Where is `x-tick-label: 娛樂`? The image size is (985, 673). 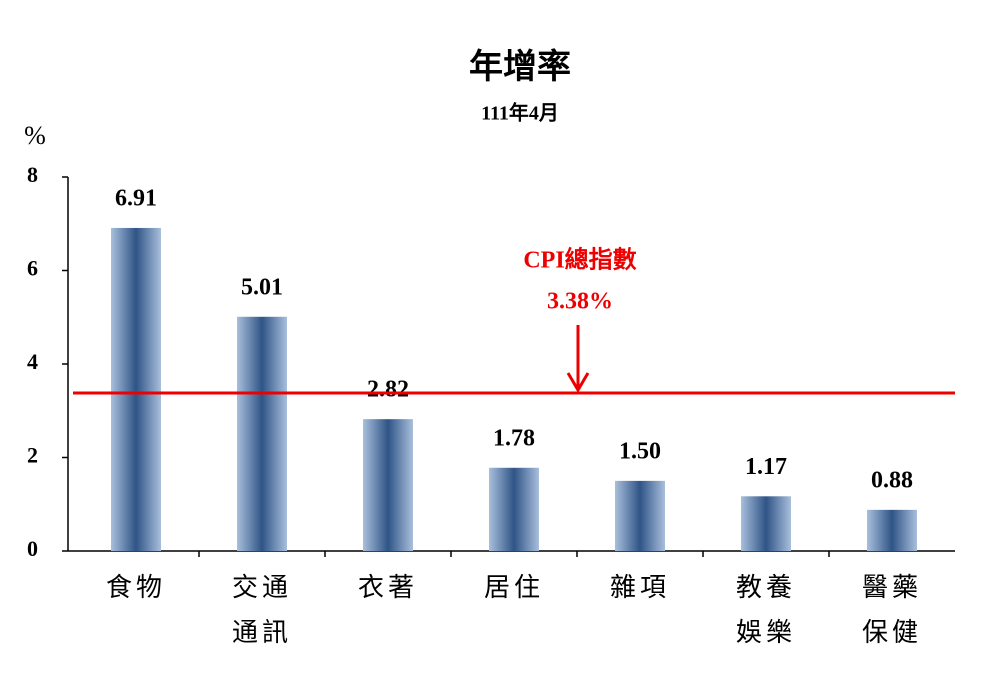
x-tick-label: 娛樂 is located at coordinates (766, 632).